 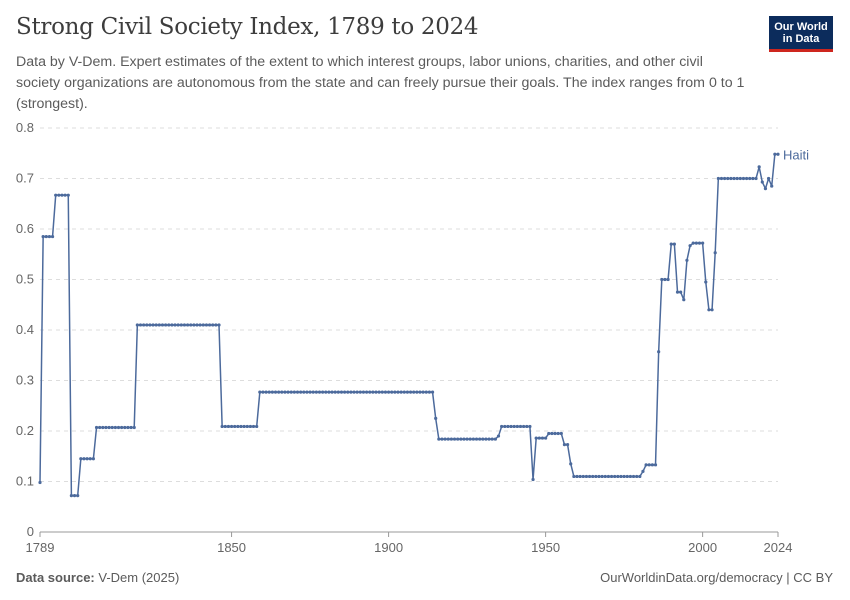 What do you see at coordinates (778, 547) in the screenshot?
I see `x-tick-label: 2024` at bounding box center [778, 547].